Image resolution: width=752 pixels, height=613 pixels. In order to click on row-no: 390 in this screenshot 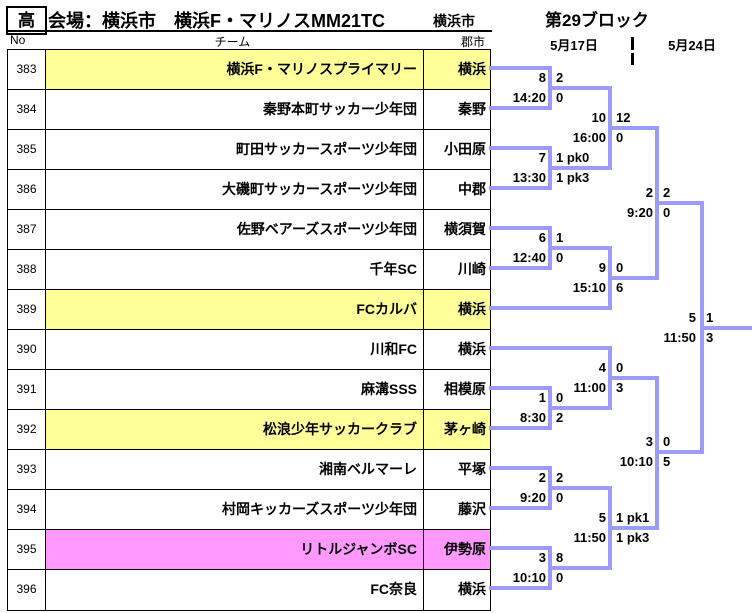, I will do `click(27, 349)`.